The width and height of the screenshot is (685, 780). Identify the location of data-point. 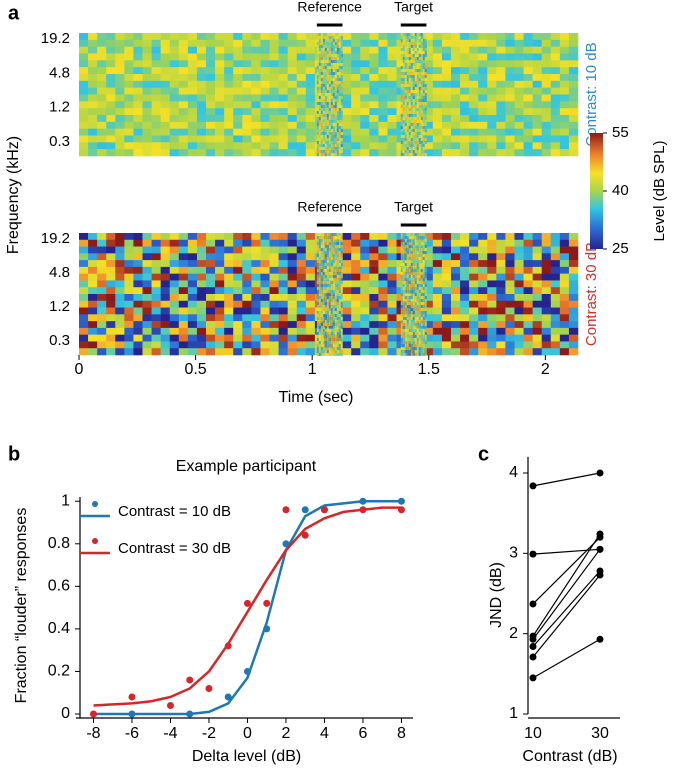
(267, 629).